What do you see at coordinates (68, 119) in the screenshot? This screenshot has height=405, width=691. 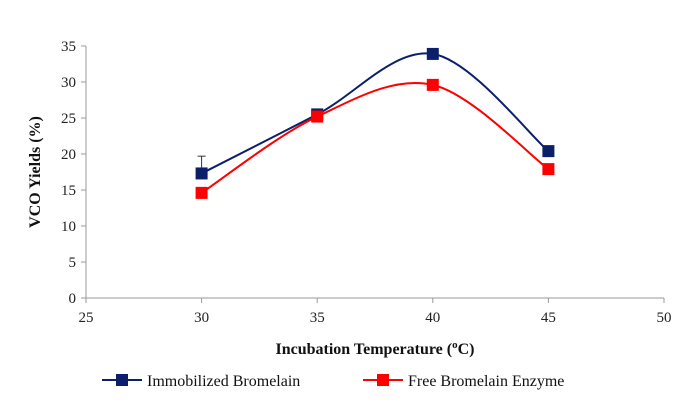 I see `y-tick-label: 25` at bounding box center [68, 119].